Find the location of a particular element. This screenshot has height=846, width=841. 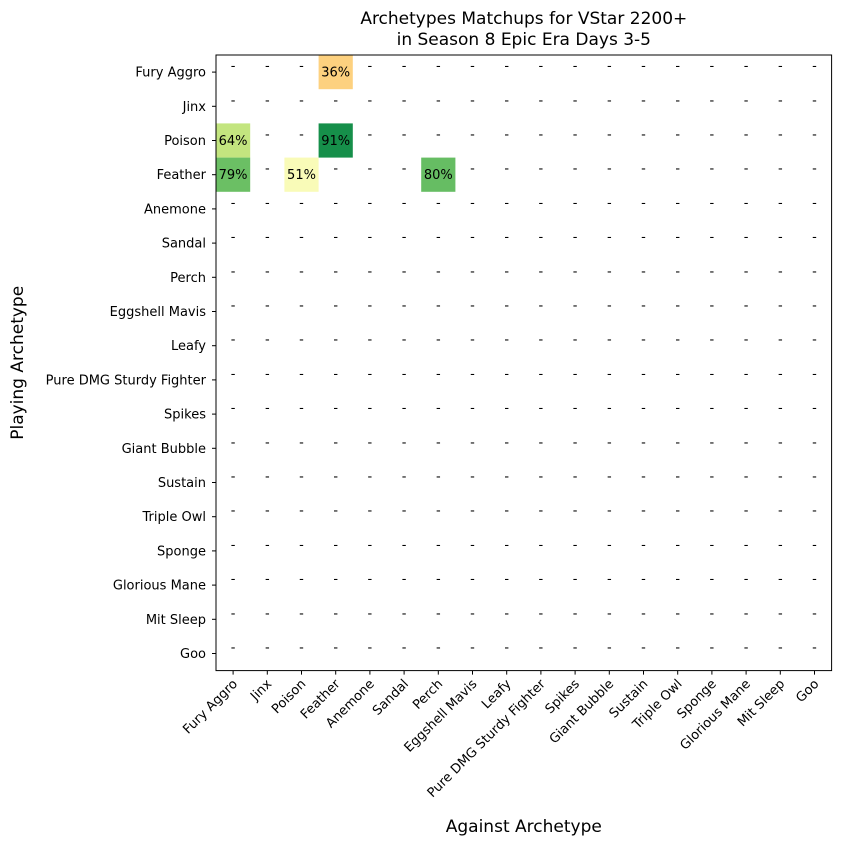

y-tick-label: Feather is located at coordinates (182, 175).